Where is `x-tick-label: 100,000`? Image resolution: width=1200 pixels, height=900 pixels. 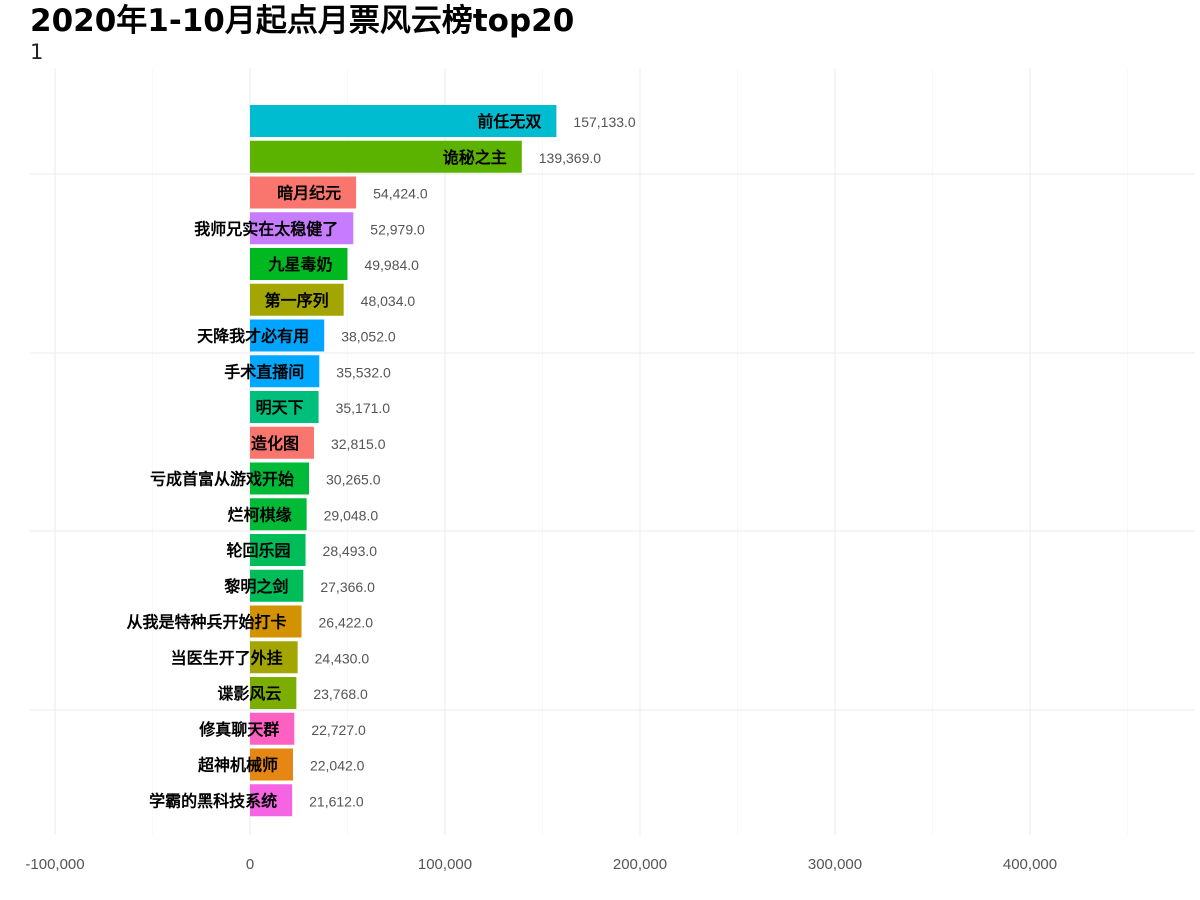 x-tick-label: 100,000 is located at coordinates (445, 864).